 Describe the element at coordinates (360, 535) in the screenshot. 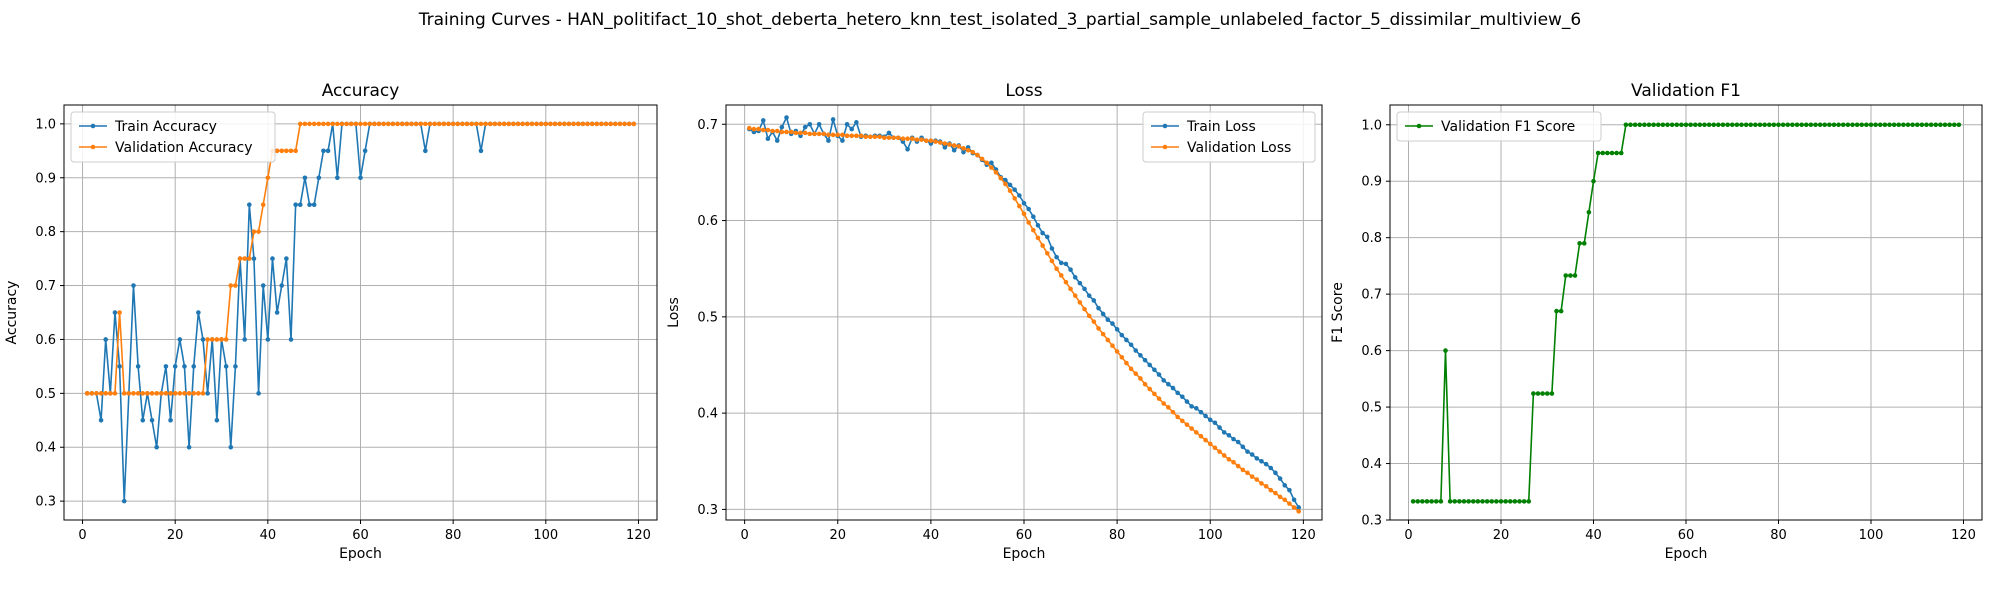

I see `x-tick-label: 60` at that location.